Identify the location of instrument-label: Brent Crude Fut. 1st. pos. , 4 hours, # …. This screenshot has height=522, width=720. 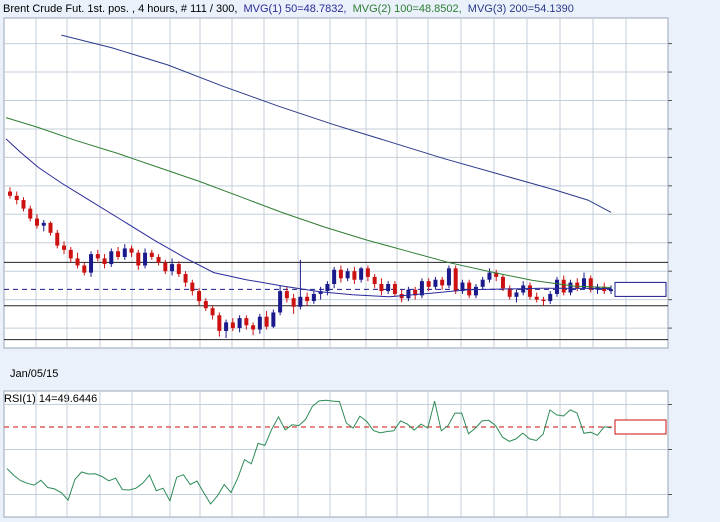
(120, 9).